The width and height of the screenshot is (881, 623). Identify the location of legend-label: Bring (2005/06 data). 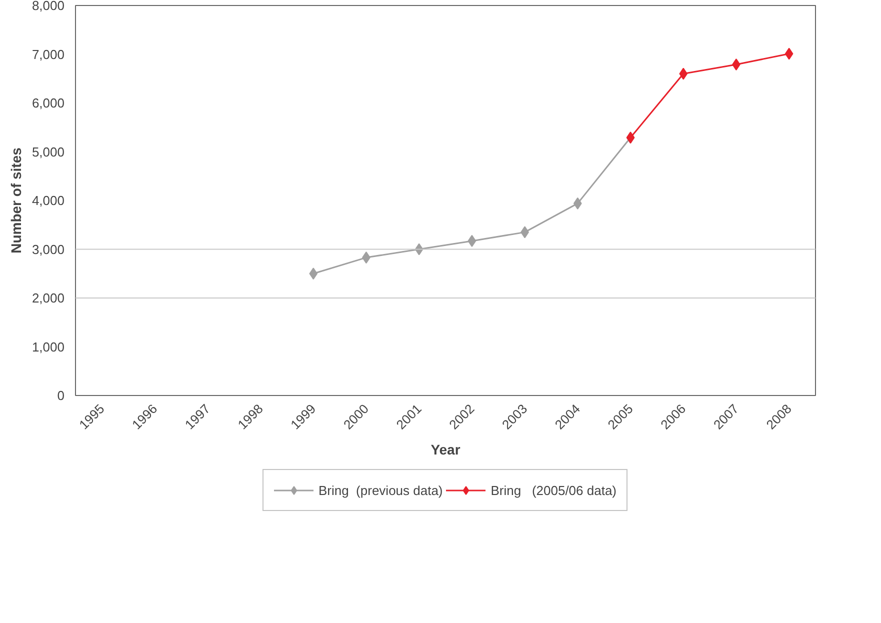
(553, 490).